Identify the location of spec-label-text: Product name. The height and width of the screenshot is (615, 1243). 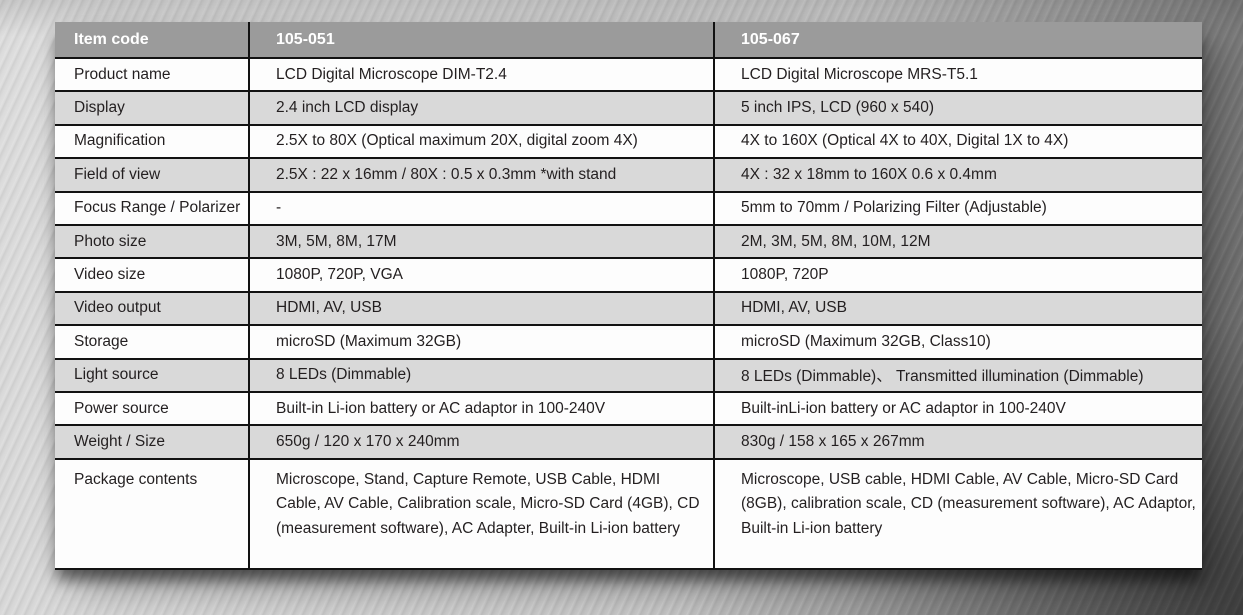
(122, 74).